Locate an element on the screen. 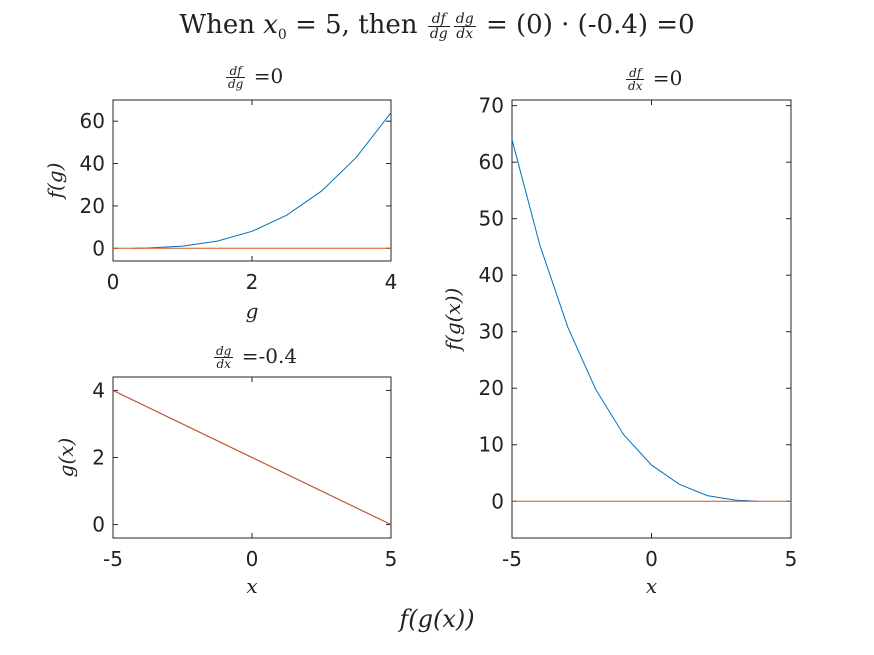  chart-gx: -5 0 5 0 2 4 x g(x) is located at coordinates (226, 487).